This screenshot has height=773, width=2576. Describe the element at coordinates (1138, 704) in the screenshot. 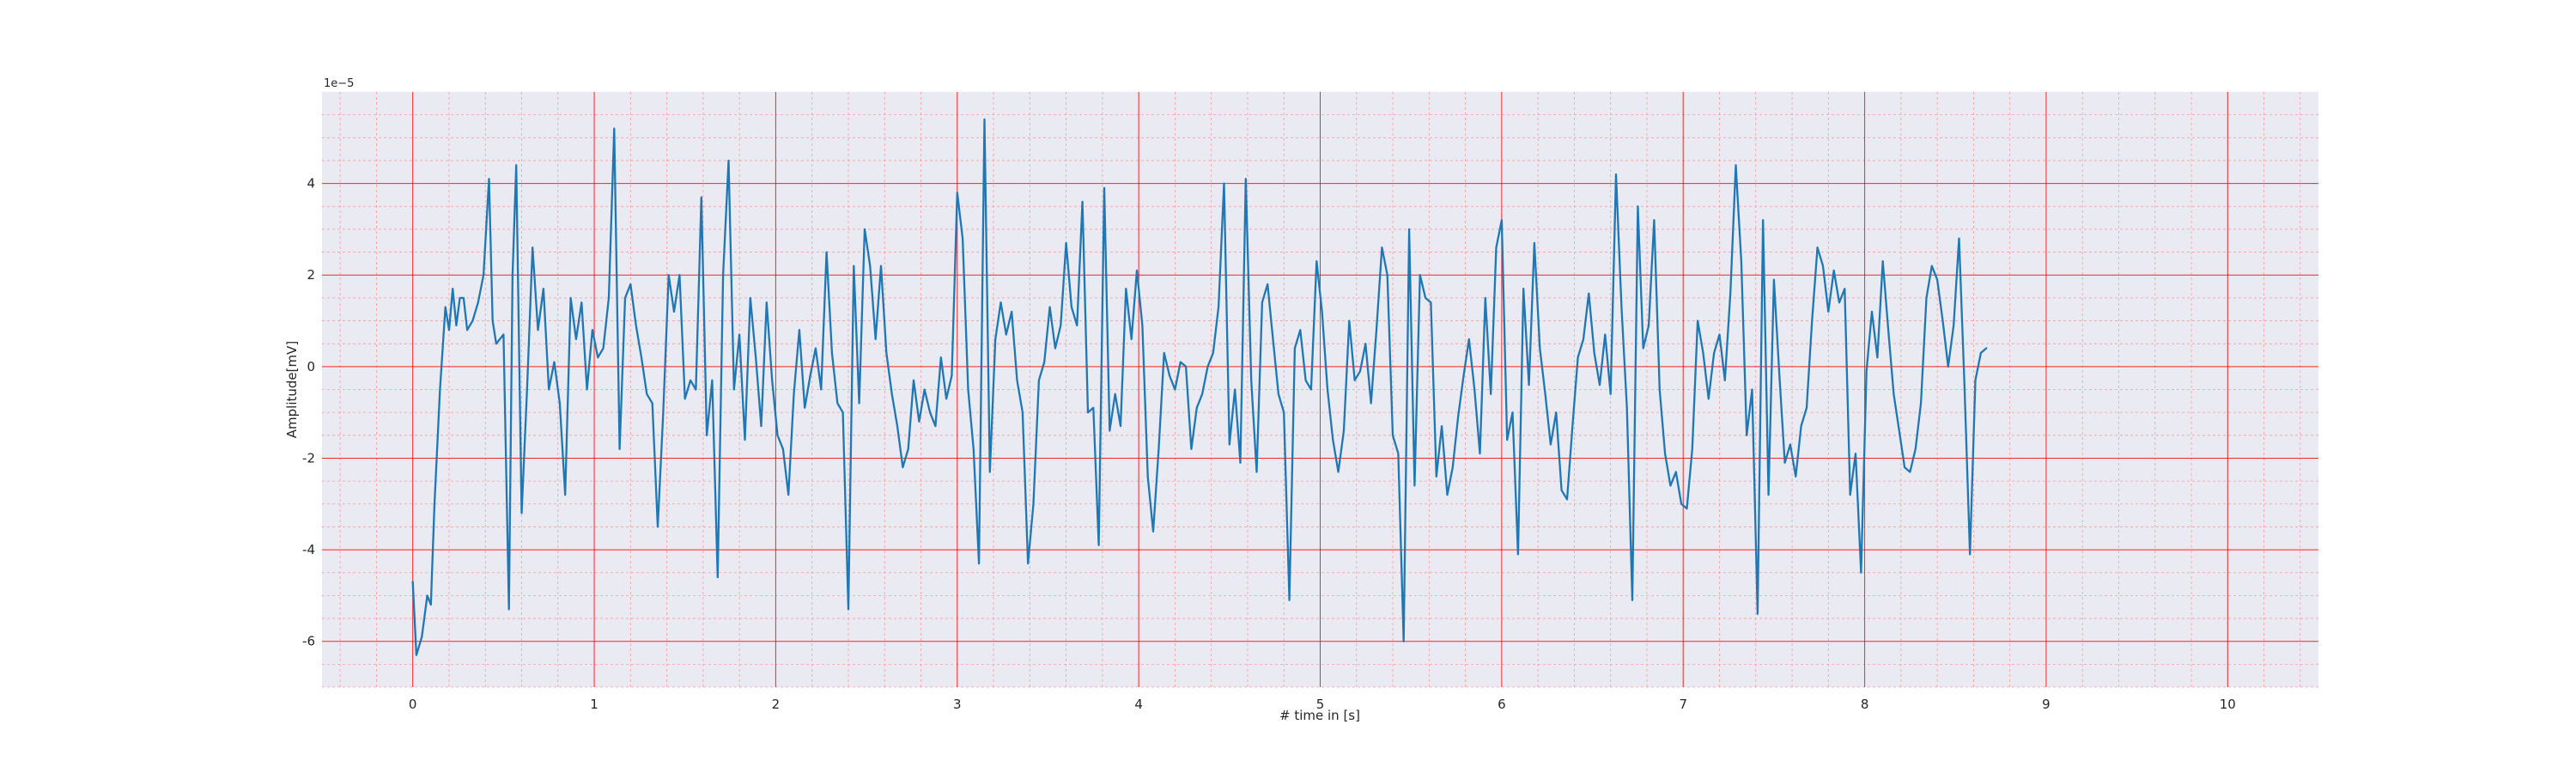

I see `x-tick-label: 4` at that location.